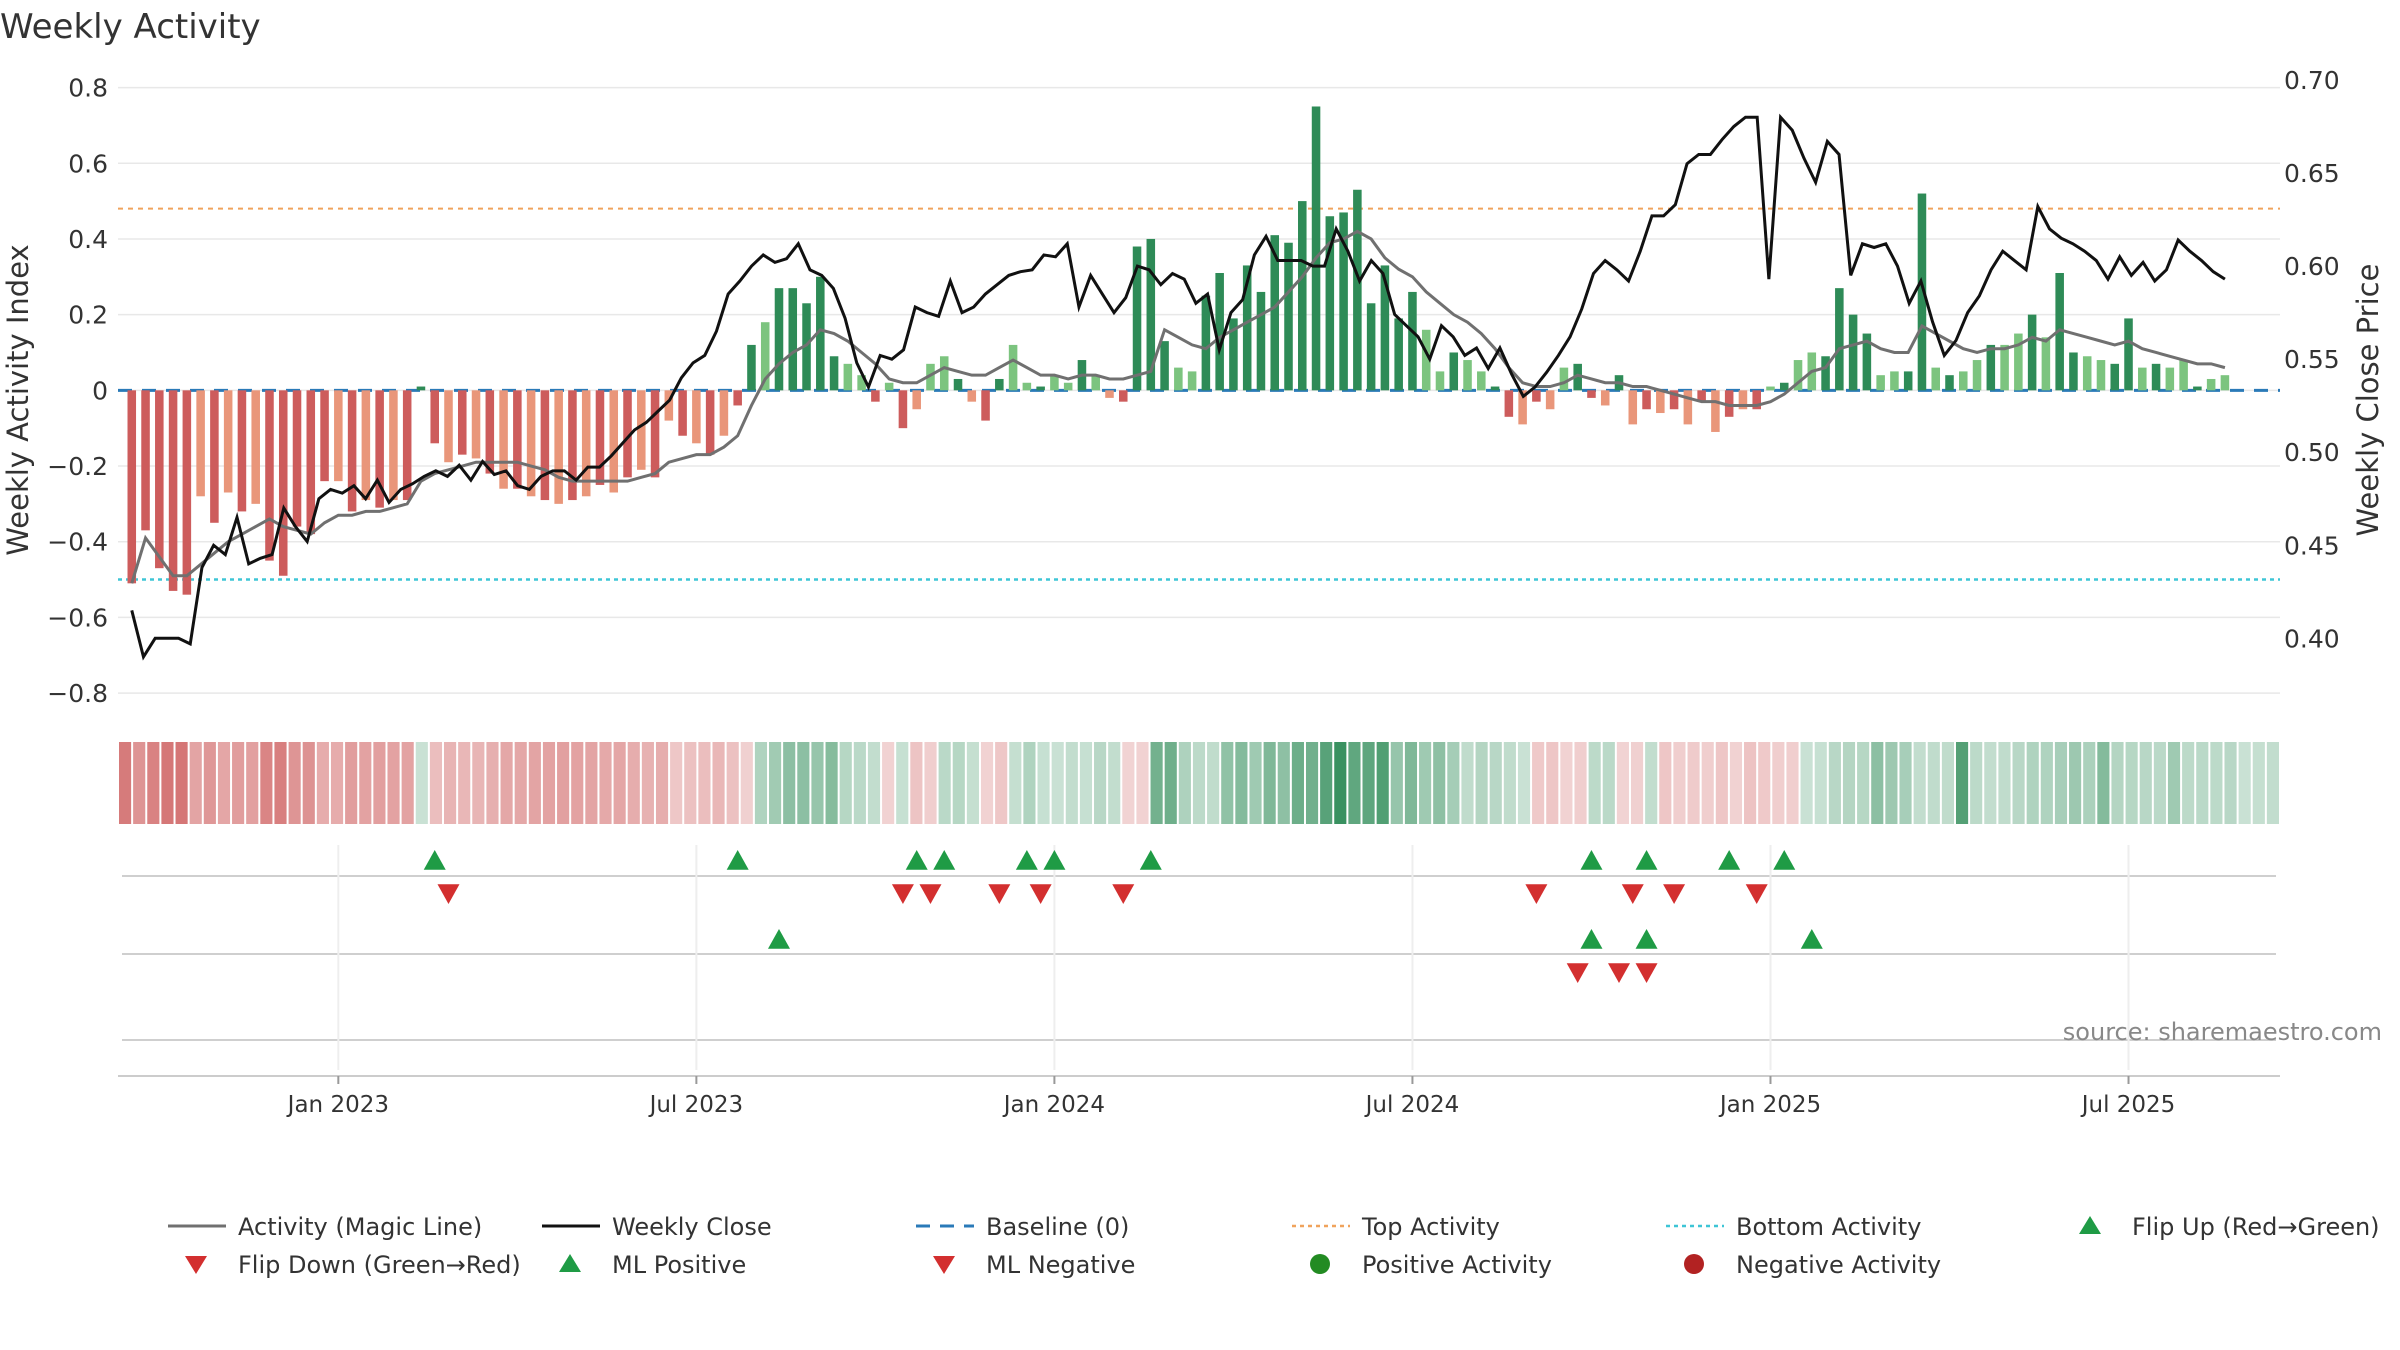 Image resolution: width=2400 pixels, height=1350 pixels. What do you see at coordinates (1769, 1105) in the screenshot?
I see `x-tick-label: Jan 2025` at bounding box center [1769, 1105].